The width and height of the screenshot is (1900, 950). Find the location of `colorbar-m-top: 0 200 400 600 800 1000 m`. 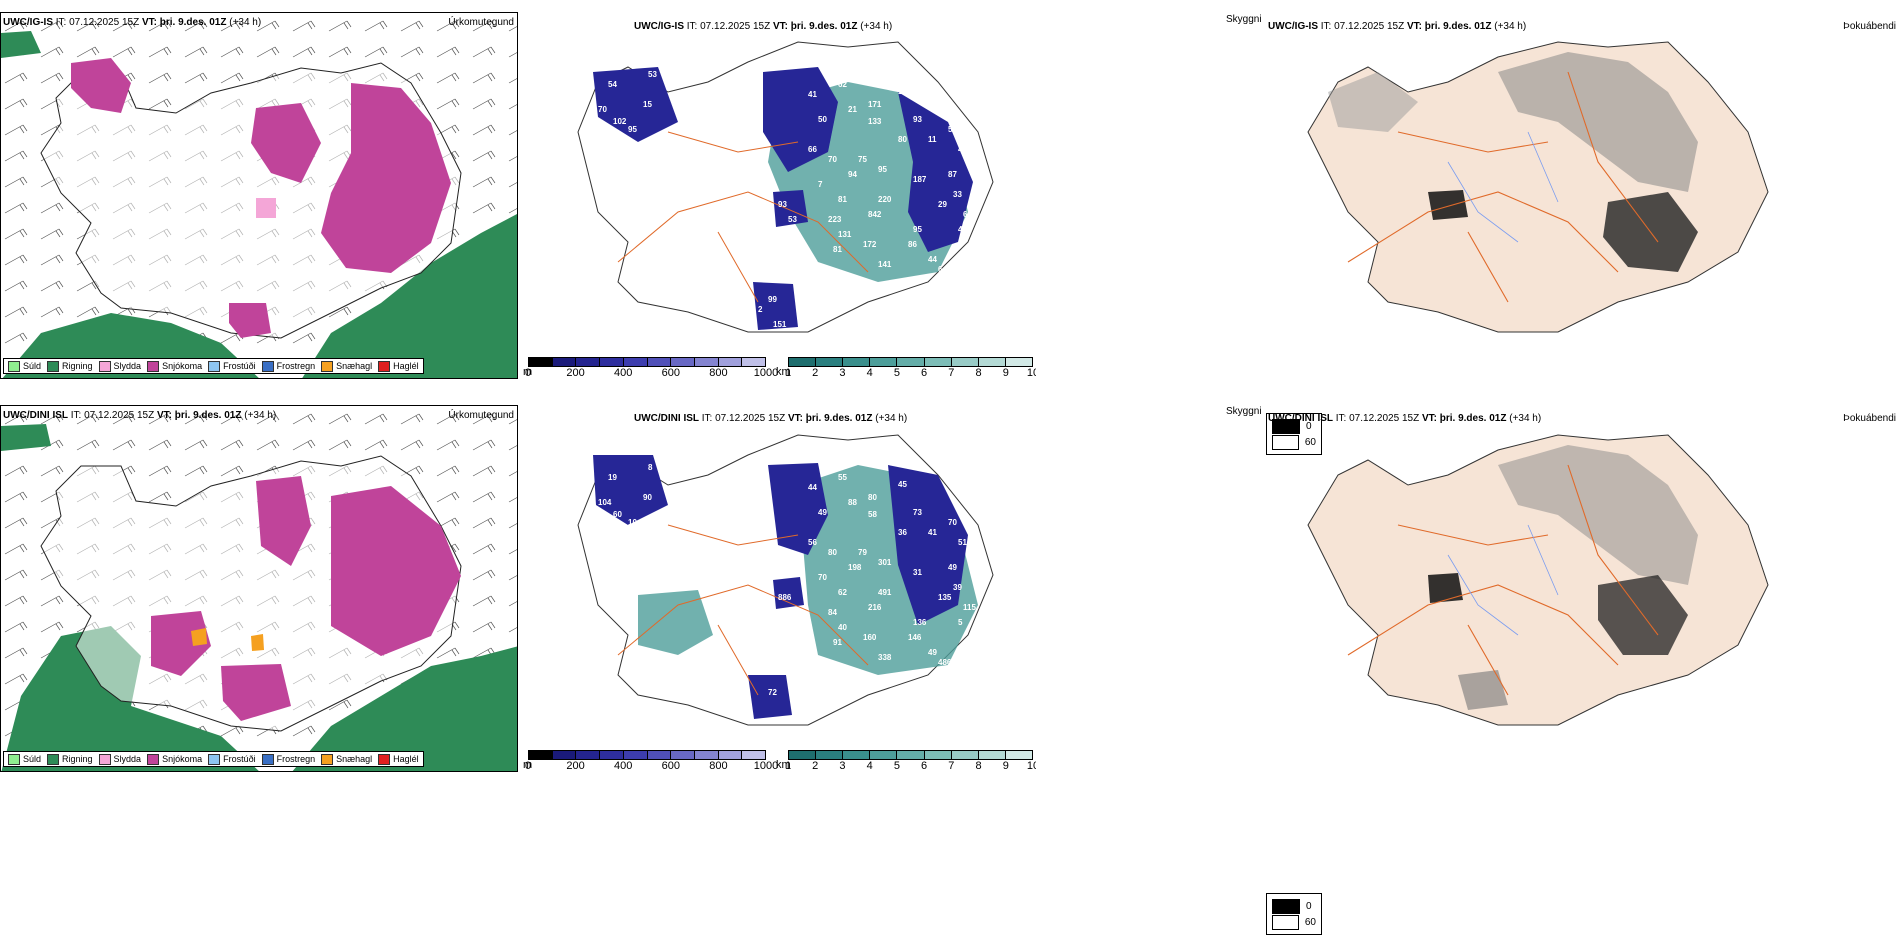

colorbar-m-top: 0 200 400 600 800 1000 m is located at coordinates (650, 368).